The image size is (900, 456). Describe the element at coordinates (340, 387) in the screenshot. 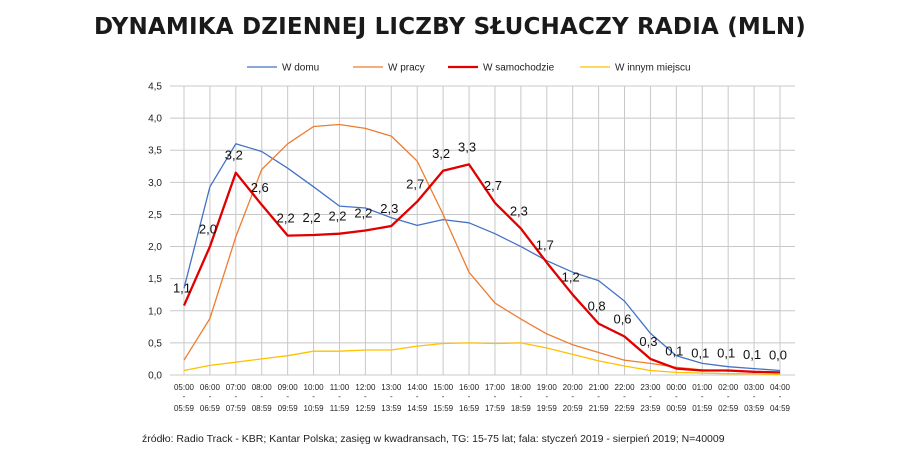

I see `x-tick-label-start: 11:00` at that location.